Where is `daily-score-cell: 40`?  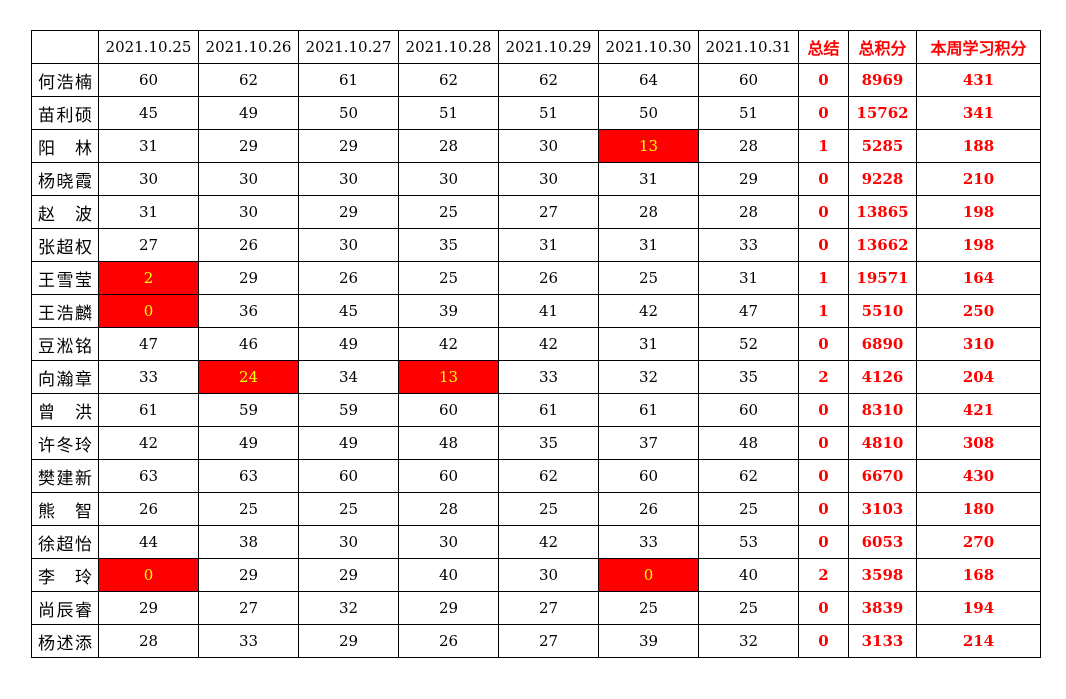 daily-score-cell: 40 is located at coordinates (448, 575).